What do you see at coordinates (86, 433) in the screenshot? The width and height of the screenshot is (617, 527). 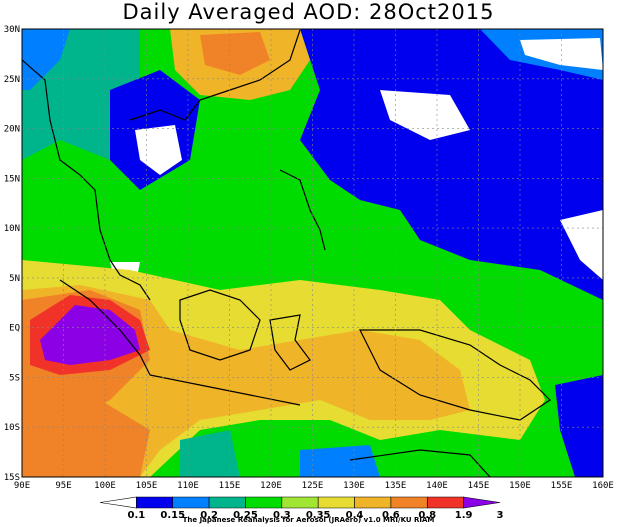 I see `aod-region-indian-ocean-haze` at bounding box center [86, 433].